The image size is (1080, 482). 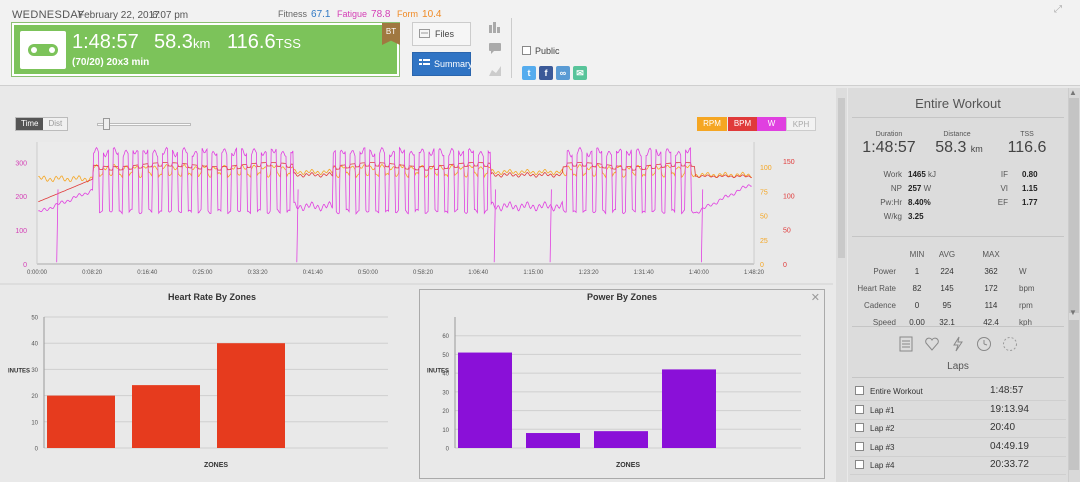 I want to click on x-tick-label: 0:08:20, so click(x=92, y=273).